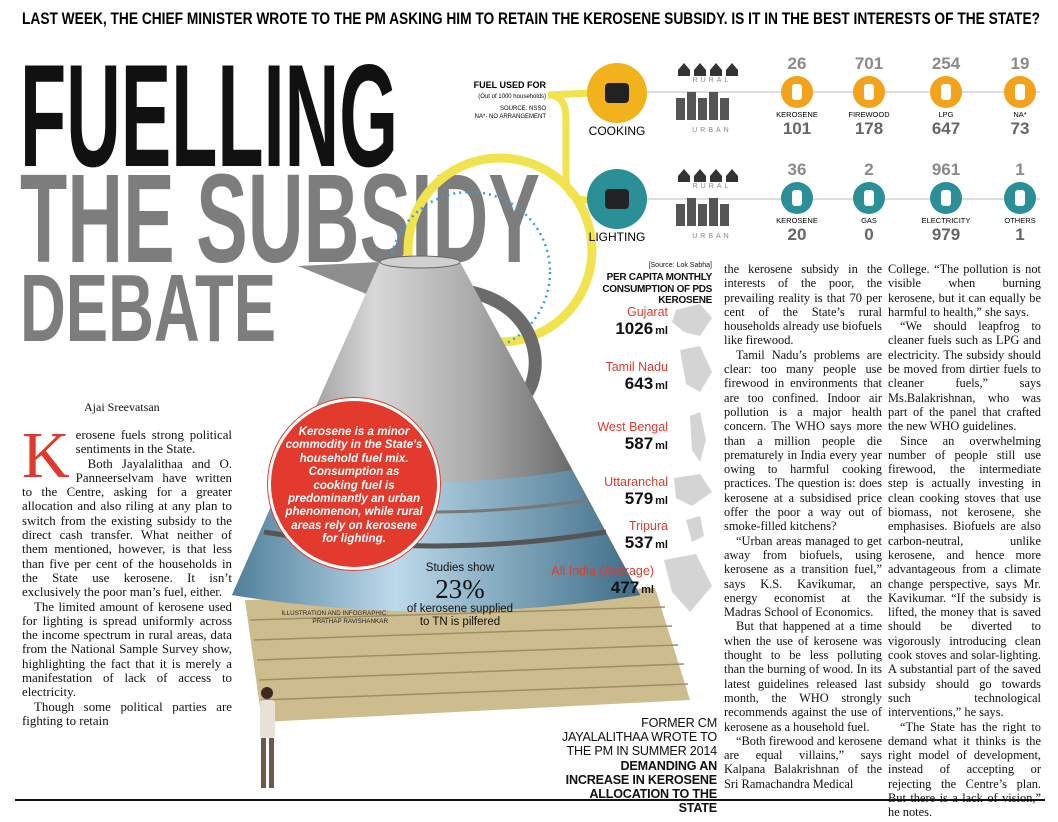 Image resolution: width=1058 pixels, height=822 pixels. I want to click on state-value: 537 ml, so click(608, 544).